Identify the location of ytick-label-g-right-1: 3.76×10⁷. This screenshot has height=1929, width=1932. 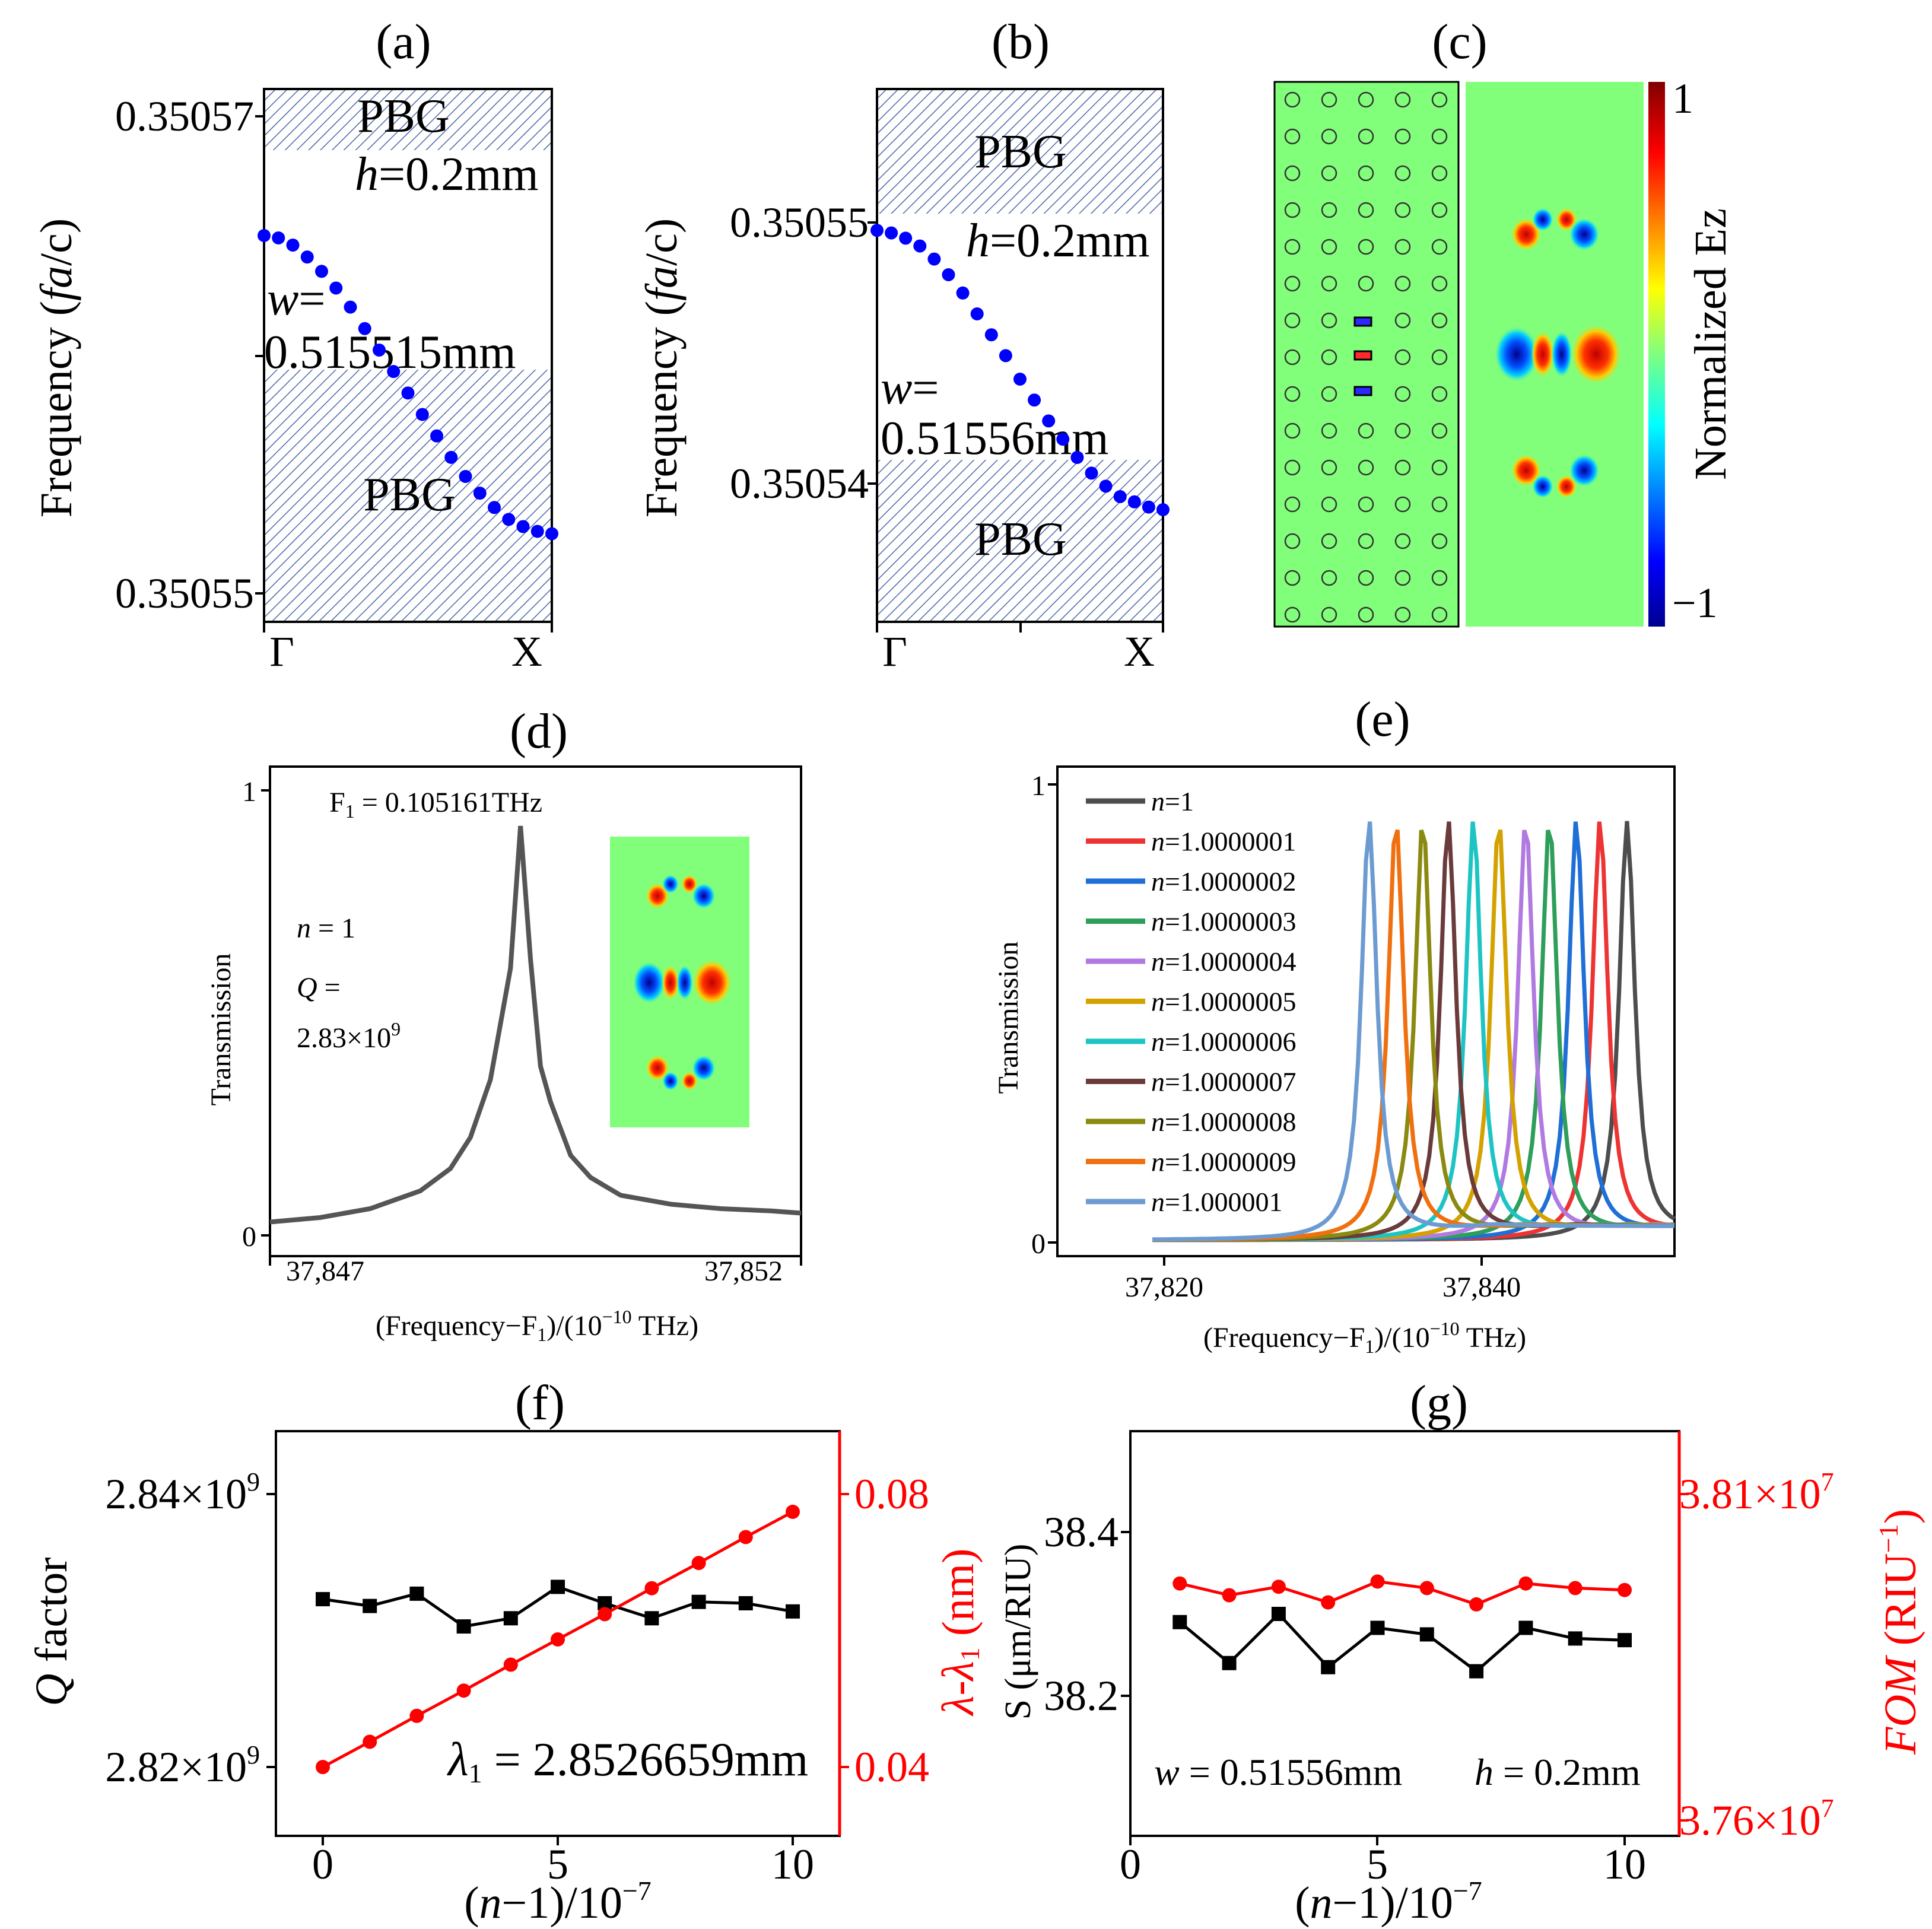
(1756, 1819).